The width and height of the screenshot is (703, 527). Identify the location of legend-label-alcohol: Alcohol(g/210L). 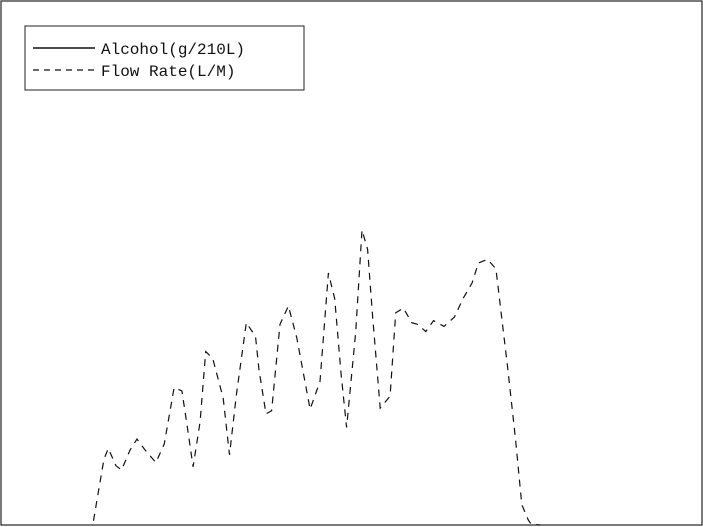
(173, 50).